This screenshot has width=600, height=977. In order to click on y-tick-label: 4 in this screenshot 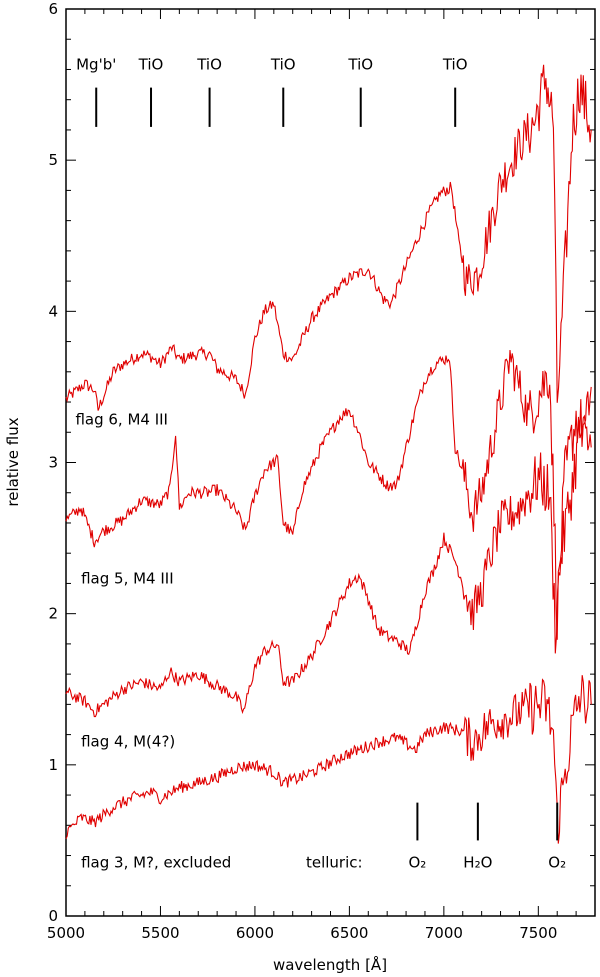, I will do `click(53, 311)`.